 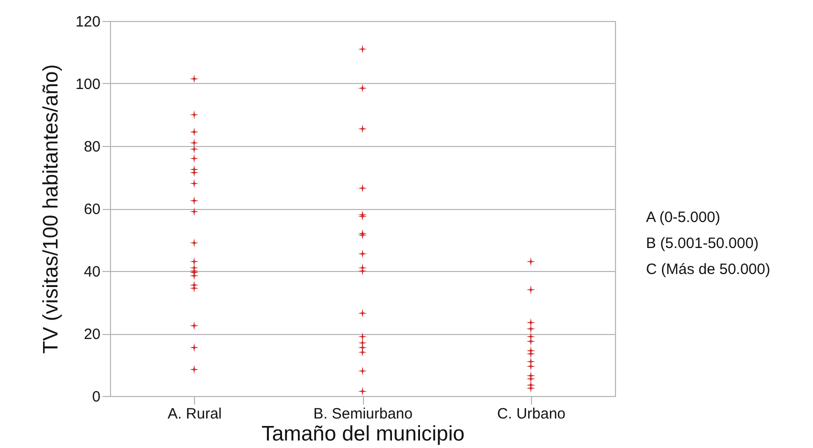 I want to click on y-tick-label: 0, so click(x=96, y=397).